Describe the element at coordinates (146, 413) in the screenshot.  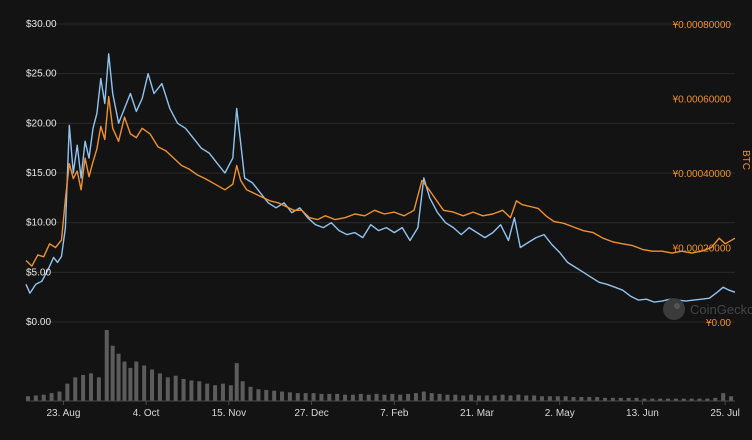
I see `x-tick-label: 4. Oct` at that location.